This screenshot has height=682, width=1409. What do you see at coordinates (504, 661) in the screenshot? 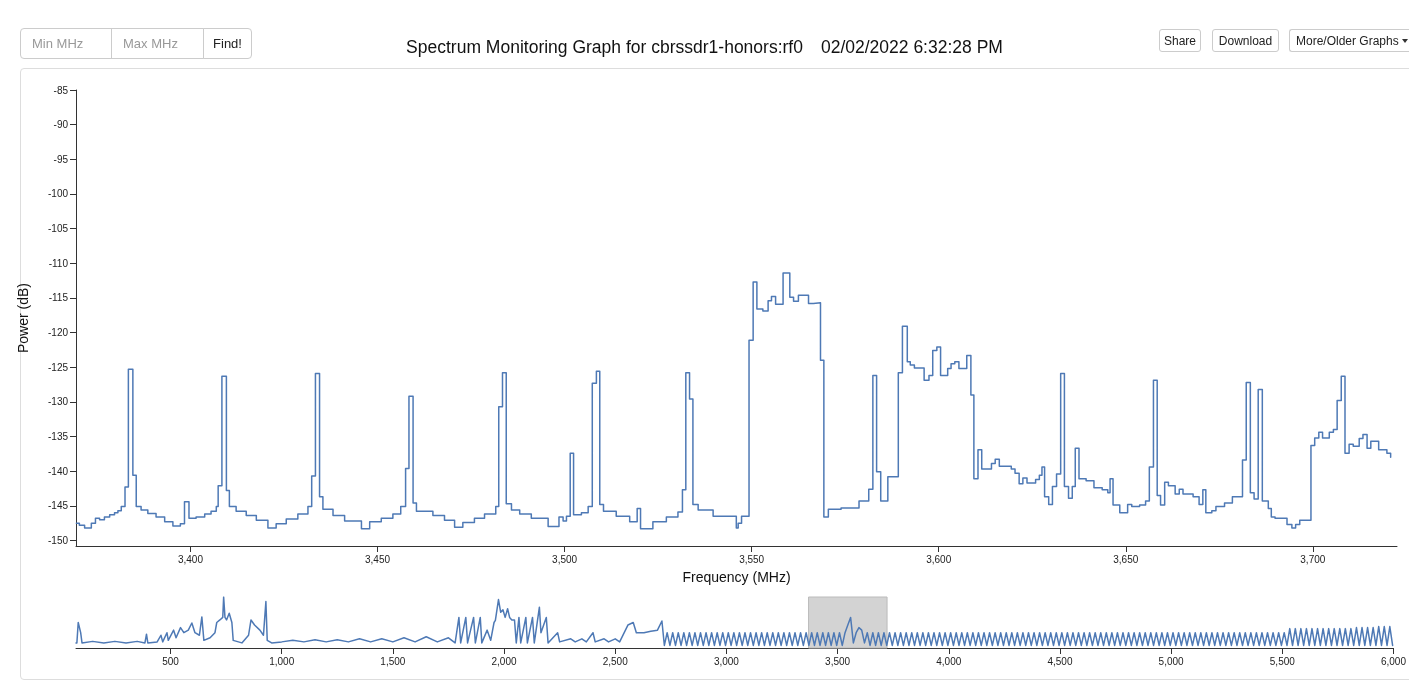
I see `x-tick-label: 2,000` at bounding box center [504, 661].